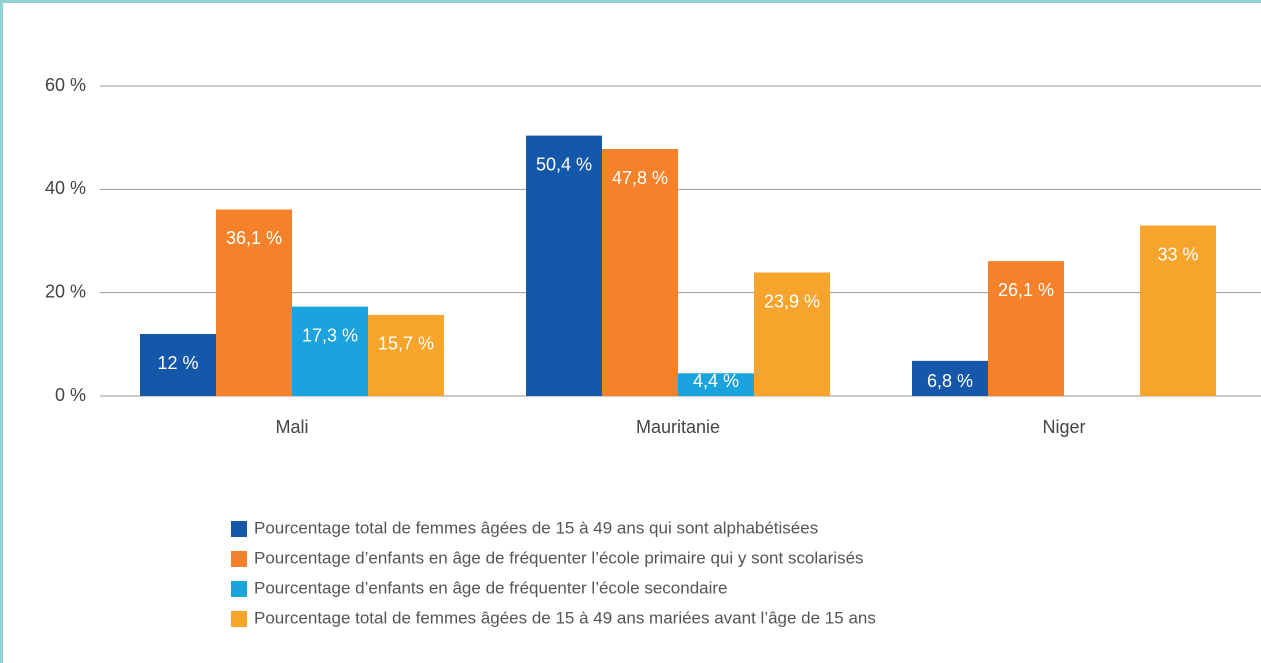 This screenshot has width=1261, height=663. What do you see at coordinates (792, 301) in the screenshot?
I see `value-label: 23,9 %` at bounding box center [792, 301].